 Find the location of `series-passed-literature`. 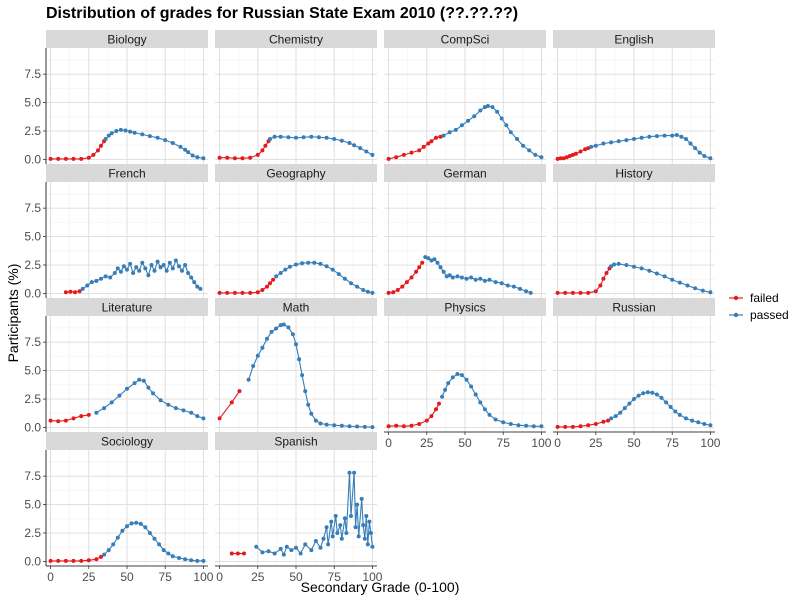

series-passed-literature is located at coordinates (150, 399).